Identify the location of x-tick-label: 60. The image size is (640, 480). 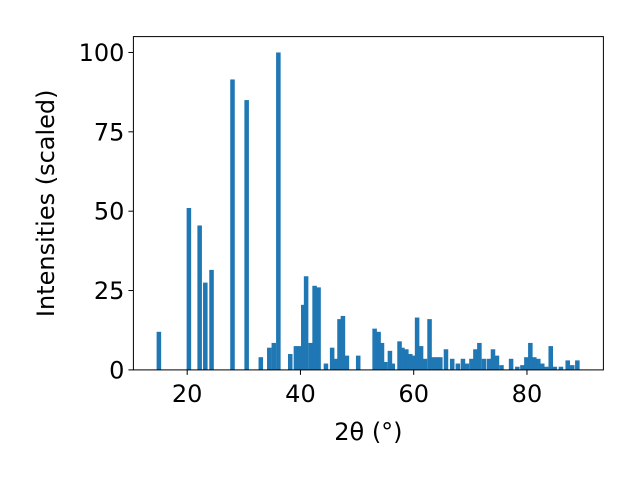
(413, 394).